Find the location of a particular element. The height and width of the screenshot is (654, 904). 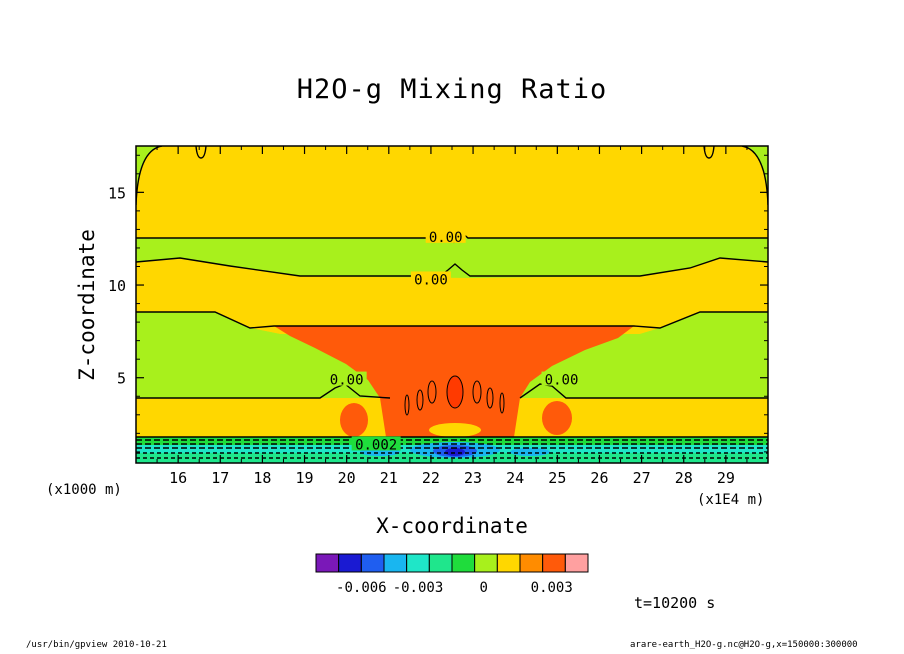

time-label: t=10200 s is located at coordinates (675, 603).